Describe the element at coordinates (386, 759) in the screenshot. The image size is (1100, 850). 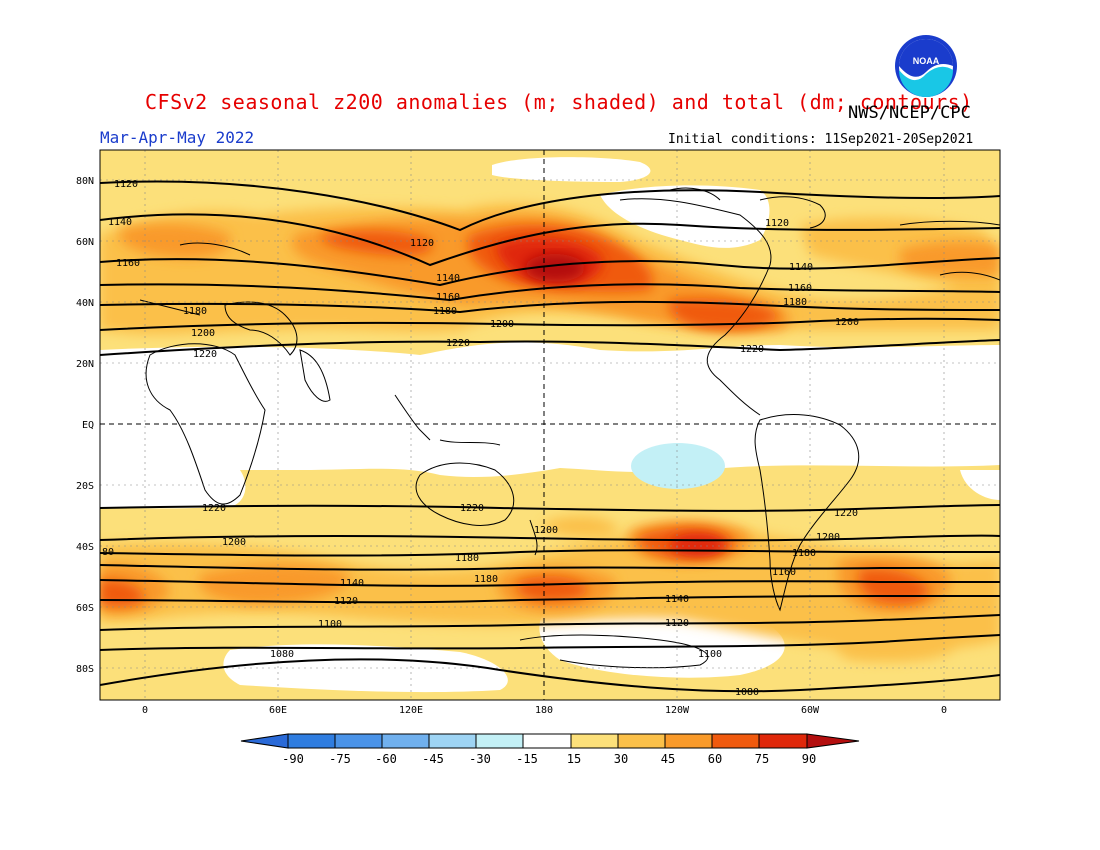
I see `colorbar-tick-label: -60` at that location.